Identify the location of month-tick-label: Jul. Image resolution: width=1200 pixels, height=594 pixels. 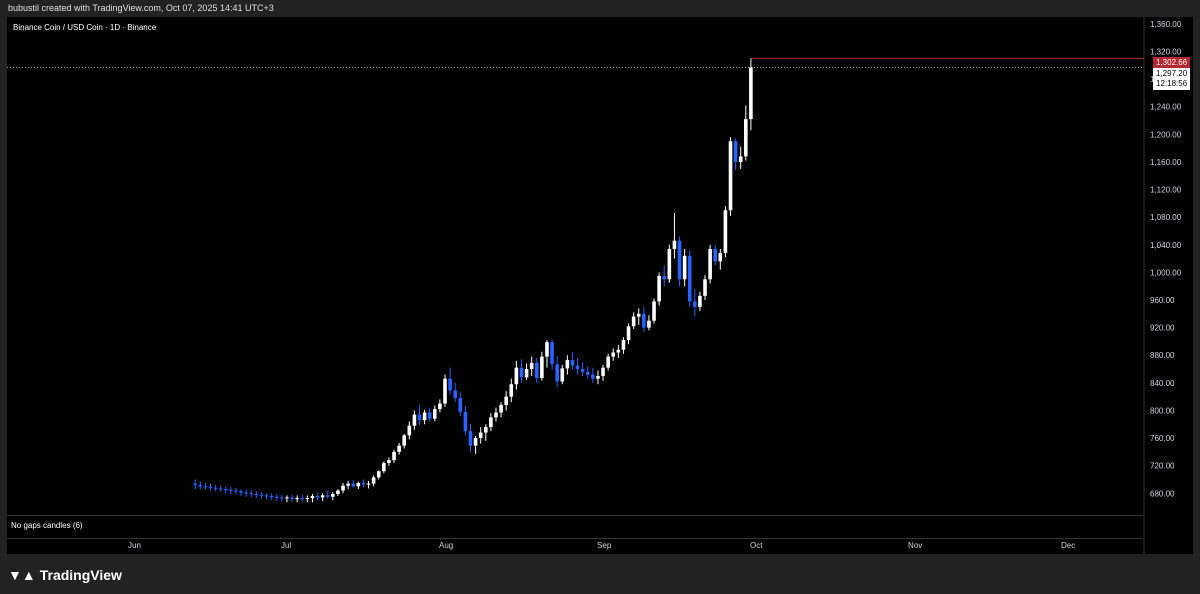
(286, 545).